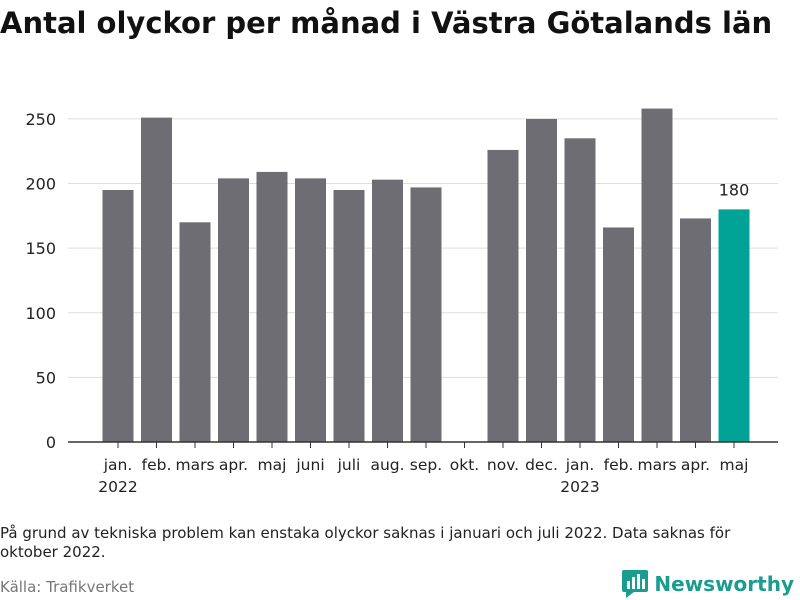  I want to click on y-tick-label: 0, so click(51, 442).